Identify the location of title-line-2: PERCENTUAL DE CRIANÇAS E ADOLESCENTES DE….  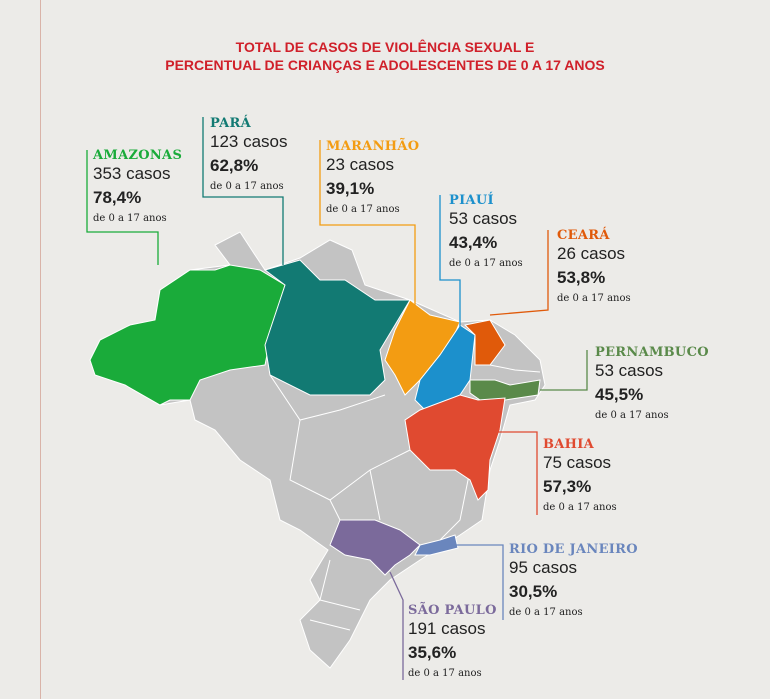
(385, 65).